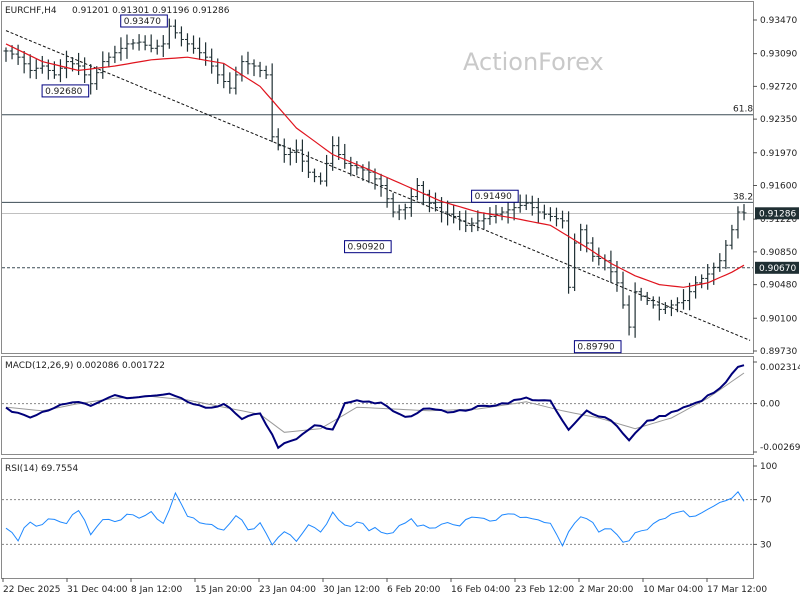 This screenshot has height=600, width=800. What do you see at coordinates (32, 590) in the screenshot?
I see `x-tick-label: 22 Dec 2025` at bounding box center [32, 590].